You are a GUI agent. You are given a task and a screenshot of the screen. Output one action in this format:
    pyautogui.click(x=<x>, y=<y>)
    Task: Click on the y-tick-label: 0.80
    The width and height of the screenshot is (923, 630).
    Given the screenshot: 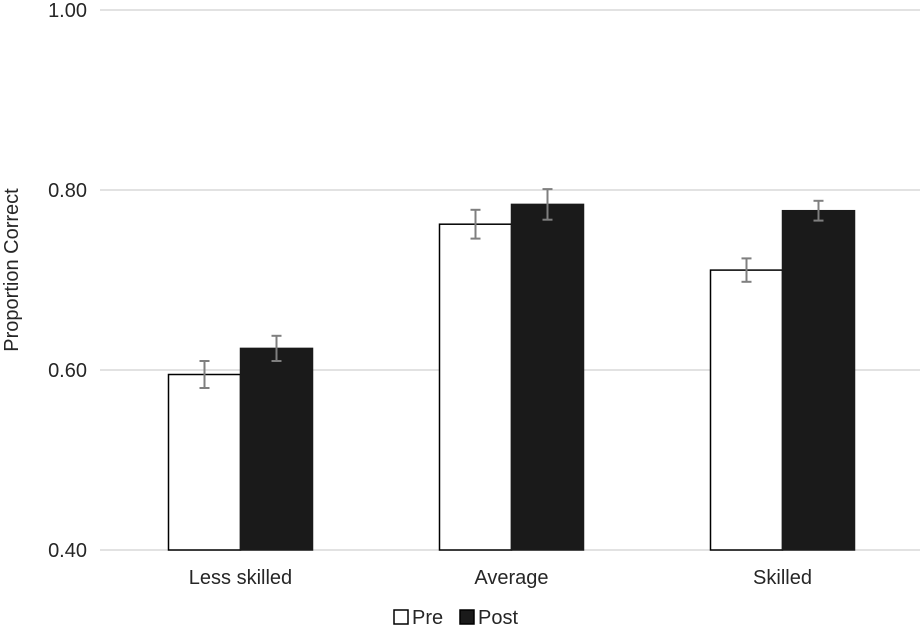 What is the action you would take?
    pyautogui.click(x=67, y=191)
    